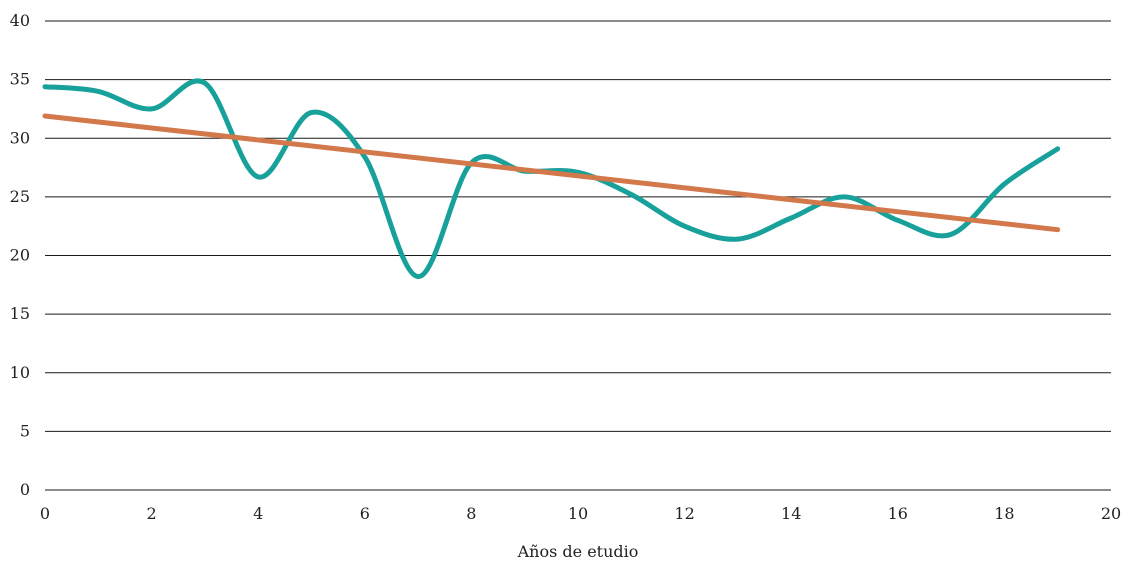  I want to click on x-tick-label: 12, so click(684, 513).